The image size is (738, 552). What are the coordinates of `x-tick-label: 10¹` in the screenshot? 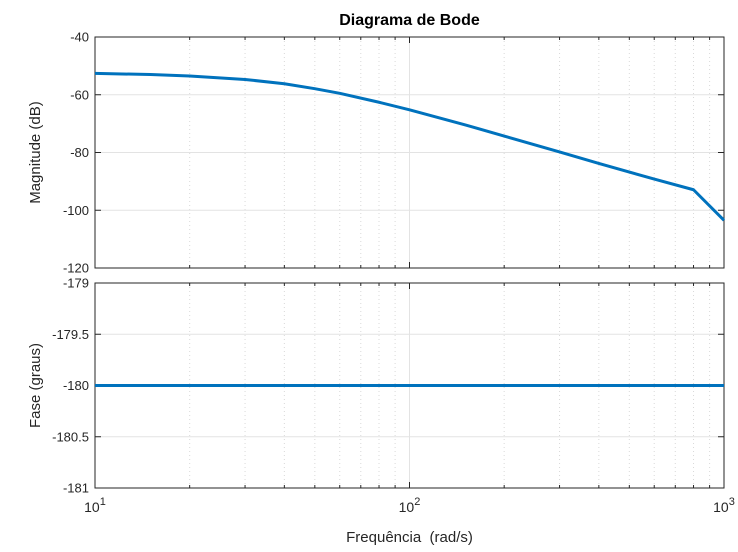 It's located at (95, 505).